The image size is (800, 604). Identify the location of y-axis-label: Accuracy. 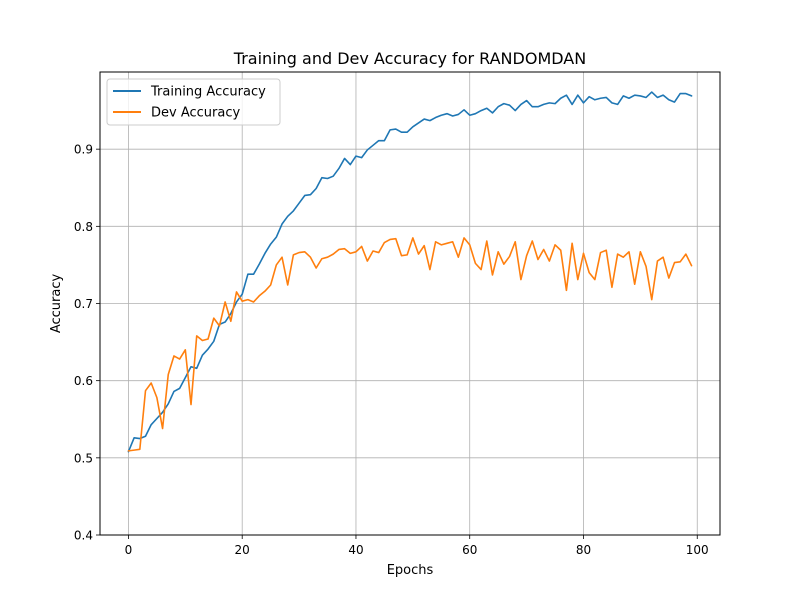
(56, 304).